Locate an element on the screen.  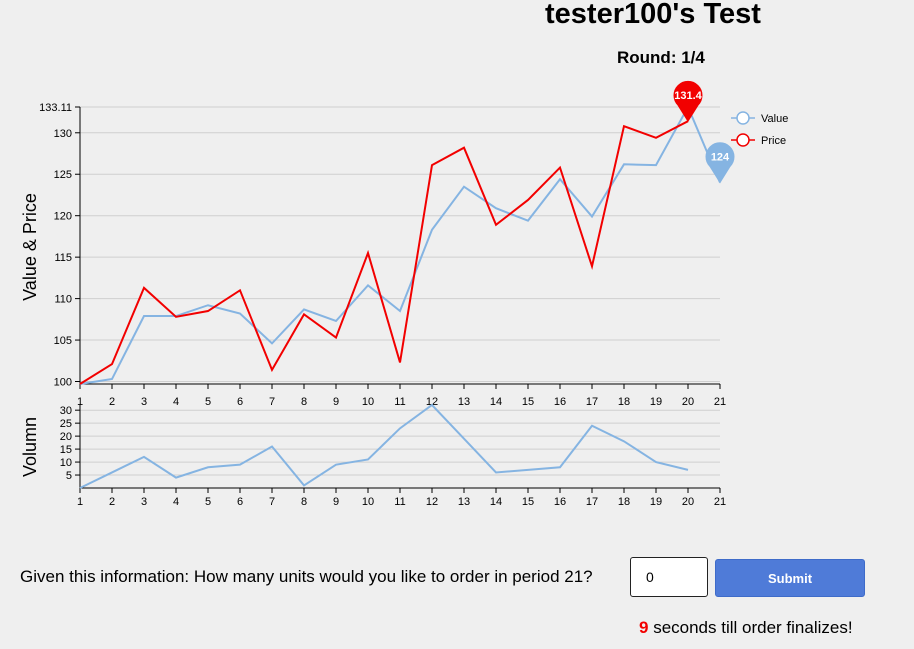
data-marker-price: 131.4 is located at coordinates (688, 101).